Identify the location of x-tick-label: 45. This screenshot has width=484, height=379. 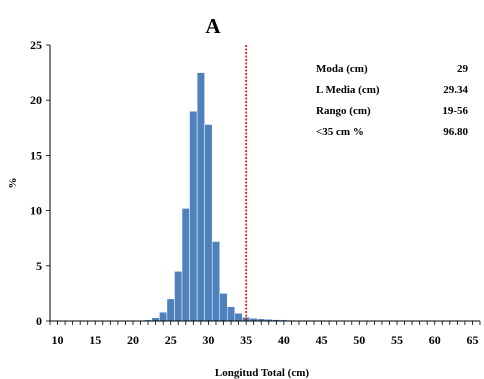
(322, 340).